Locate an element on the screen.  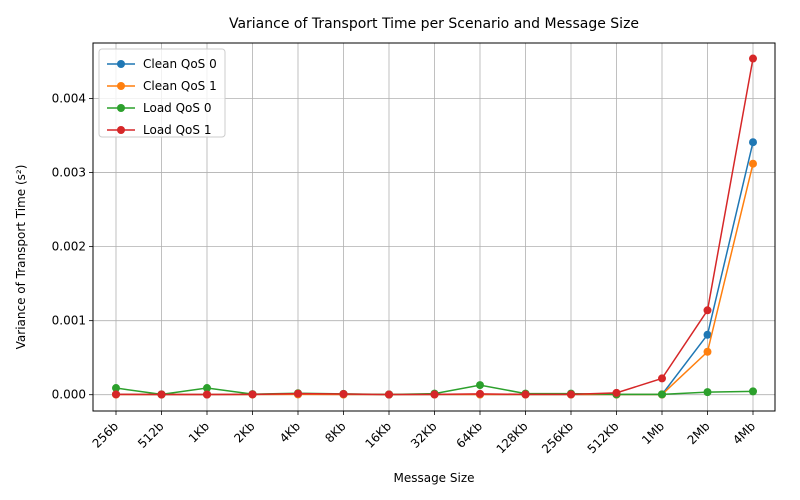
y-tick-label: 0.001 is located at coordinates (69, 321).